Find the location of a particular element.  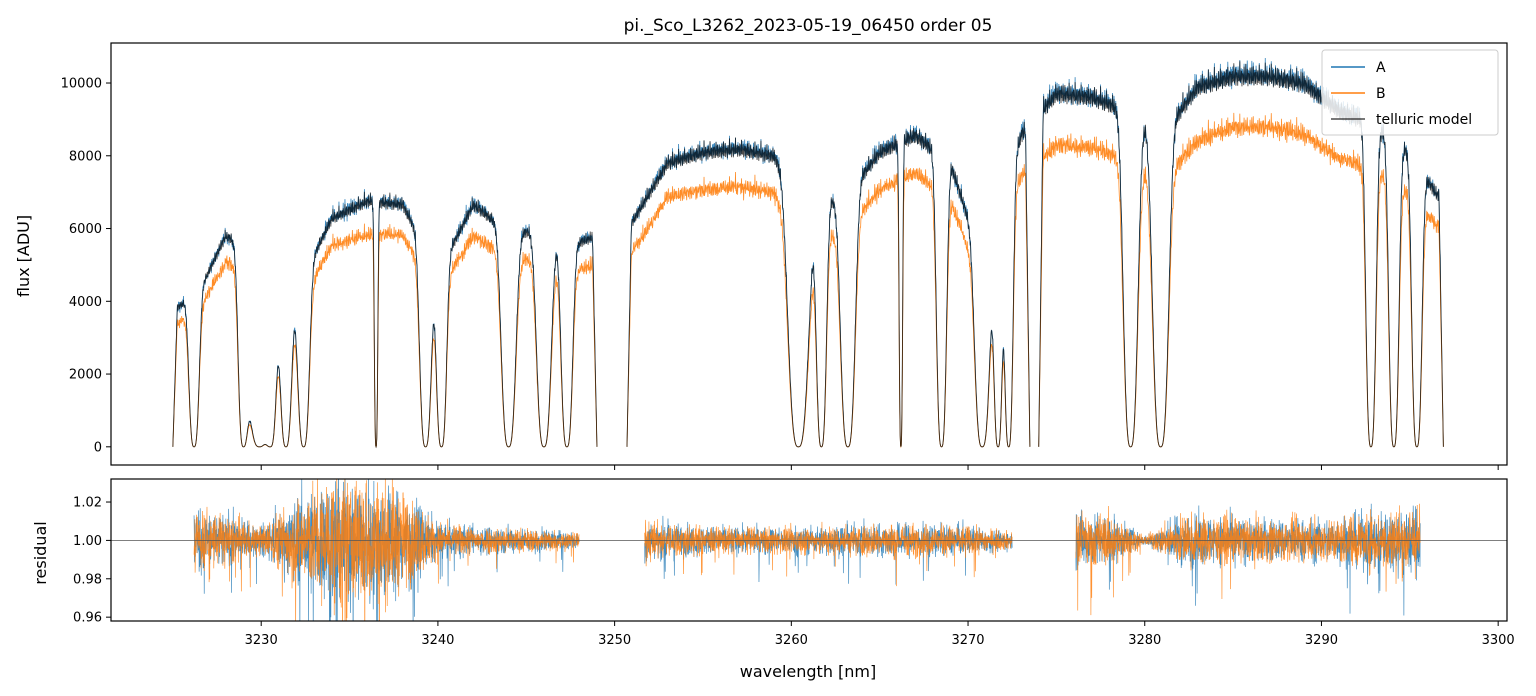

flux-y-tick-label-2000: 2000 is located at coordinates (85, 375).